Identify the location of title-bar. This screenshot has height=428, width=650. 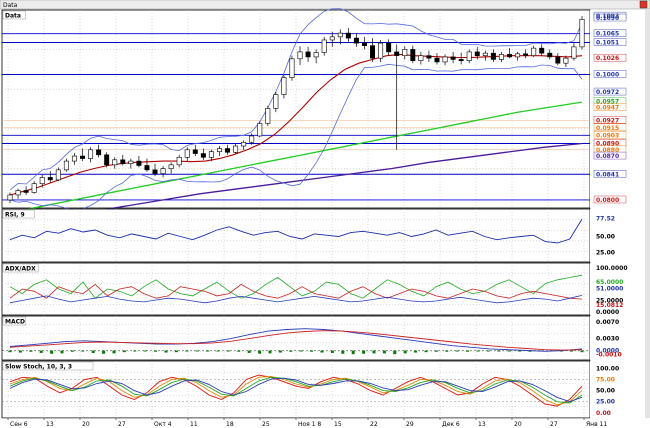
(325, 5).